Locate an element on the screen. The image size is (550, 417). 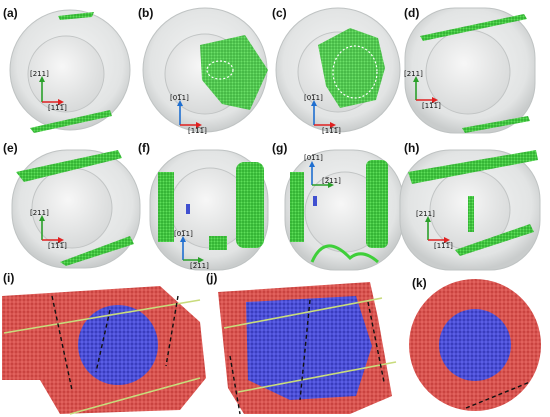
panel-label-b: (b) is located at coordinates (146, 13).